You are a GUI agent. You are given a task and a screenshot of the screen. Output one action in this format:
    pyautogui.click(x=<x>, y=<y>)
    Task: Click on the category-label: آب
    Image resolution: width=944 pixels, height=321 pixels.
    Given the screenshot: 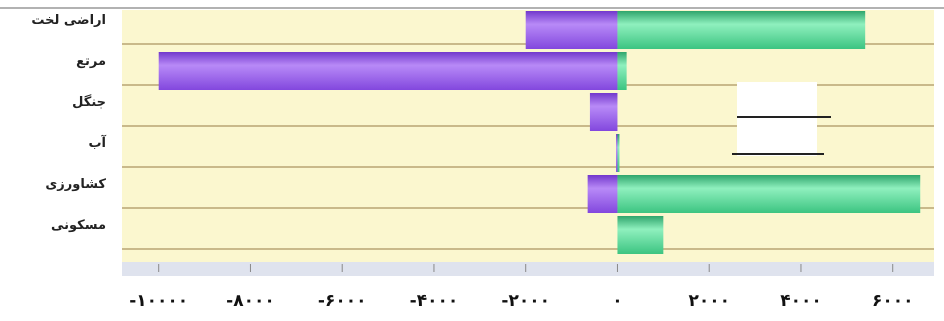 What is the action you would take?
    pyautogui.click(x=97, y=142)
    